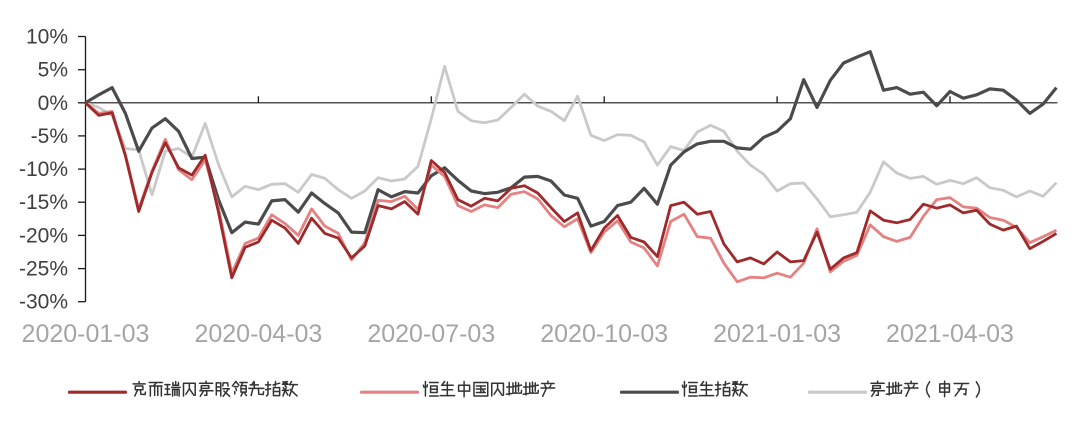 This screenshot has width=1080, height=431. Describe the element at coordinates (53, 103) in the screenshot. I see `svg-text: 0%` at that location.